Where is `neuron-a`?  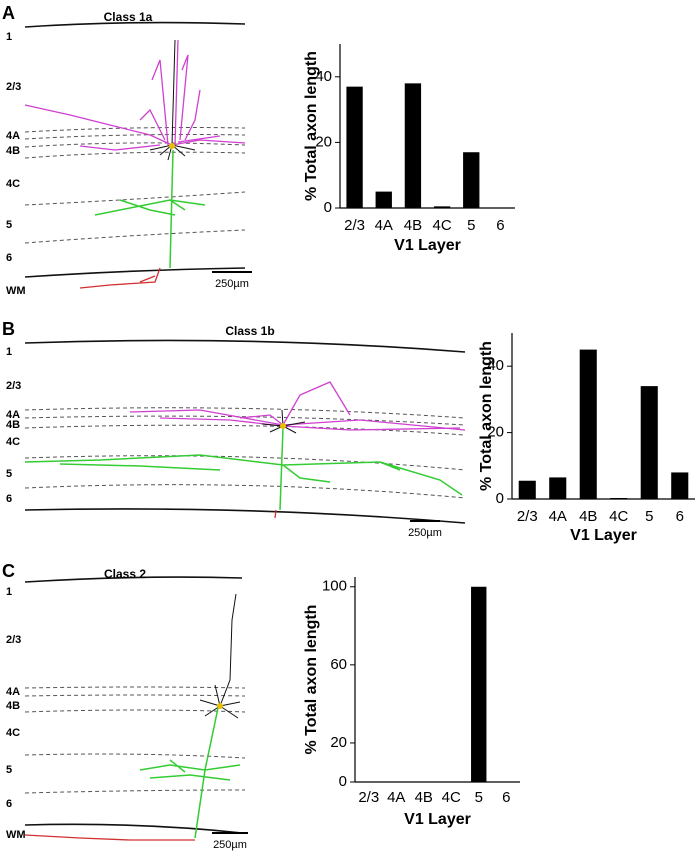 neuron-a is located at coordinates (135, 155).